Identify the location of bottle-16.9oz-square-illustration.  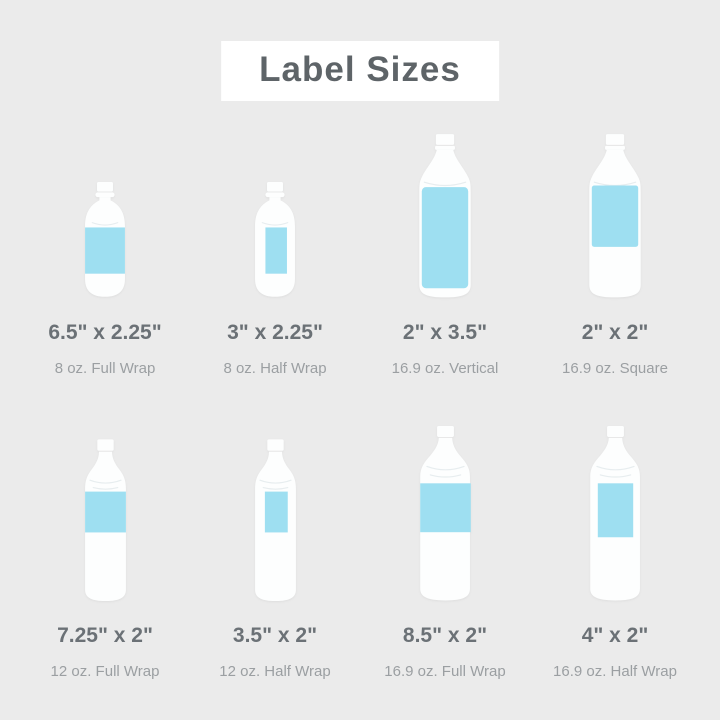
(615, 216).